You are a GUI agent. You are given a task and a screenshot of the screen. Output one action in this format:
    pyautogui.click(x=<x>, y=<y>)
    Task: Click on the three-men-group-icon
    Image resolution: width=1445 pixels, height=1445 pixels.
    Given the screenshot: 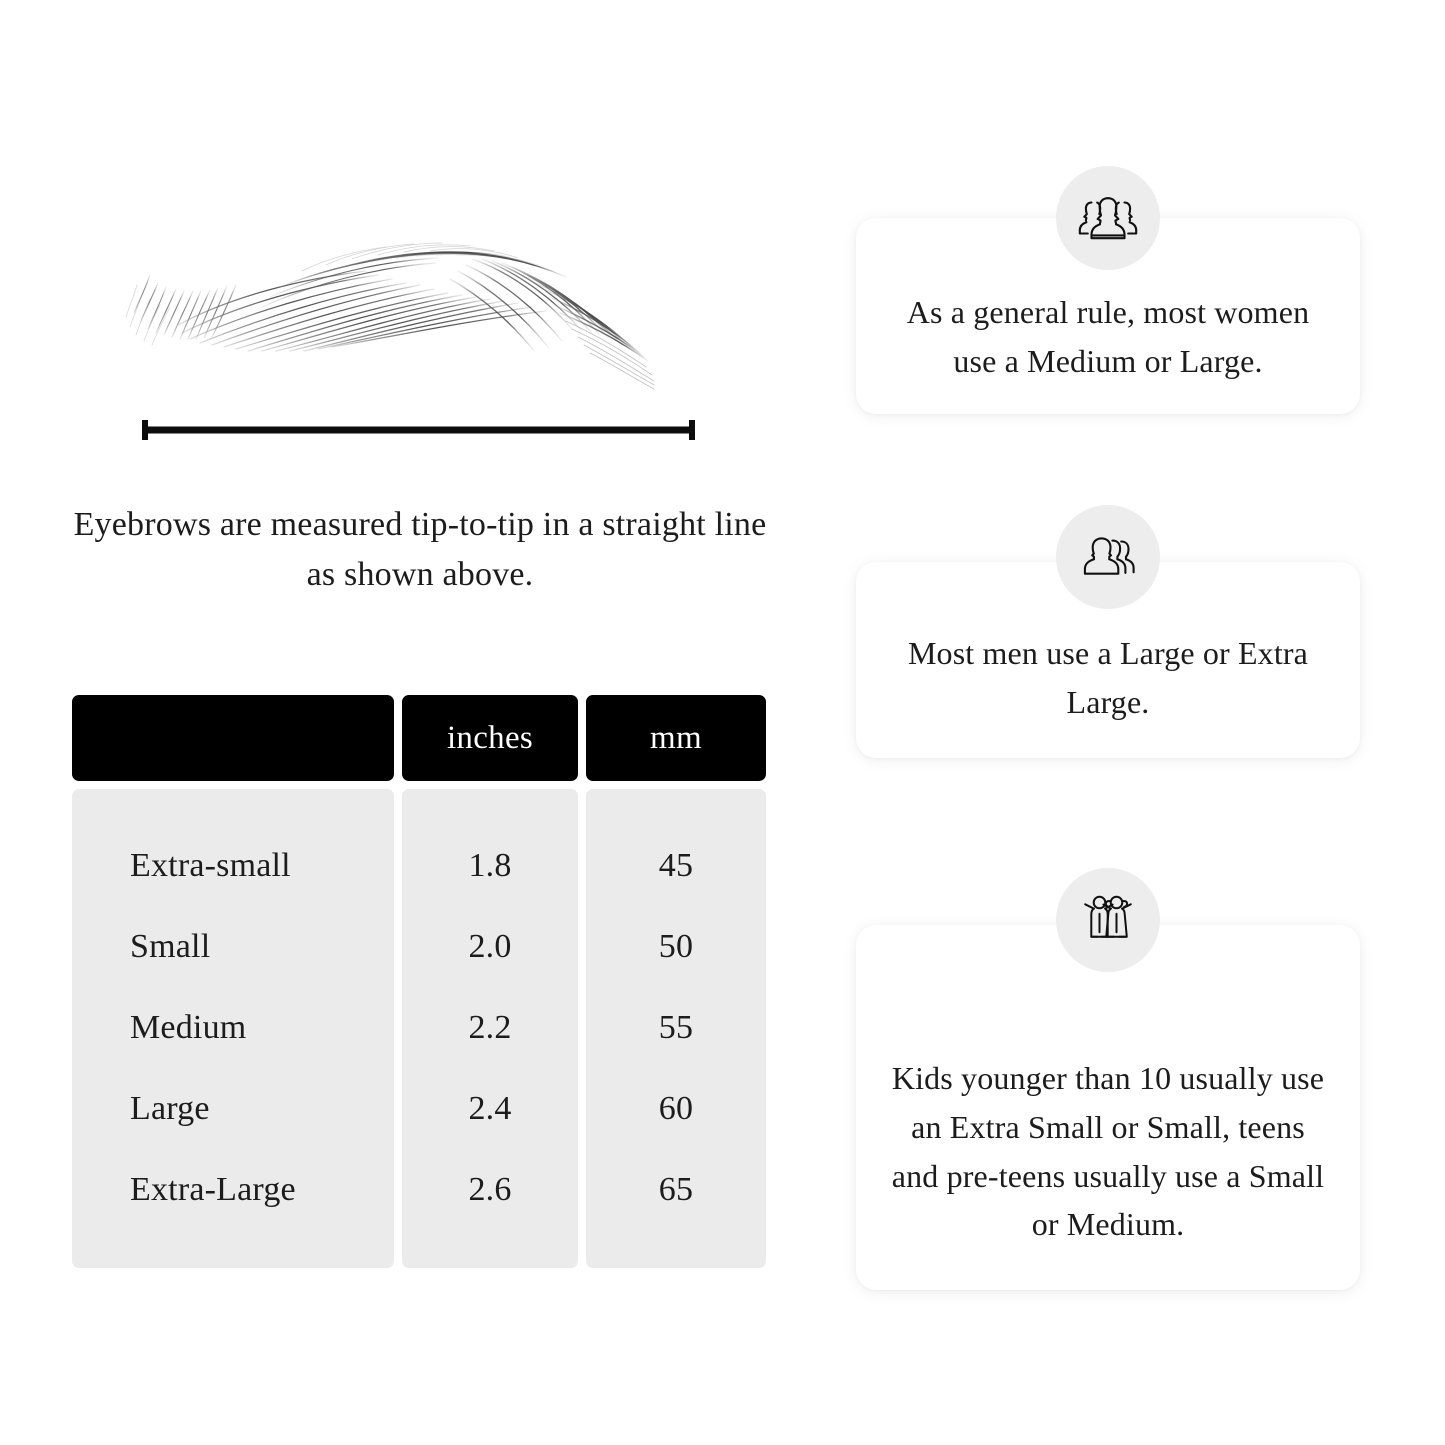 What is the action you would take?
    pyautogui.click(x=1108, y=557)
    